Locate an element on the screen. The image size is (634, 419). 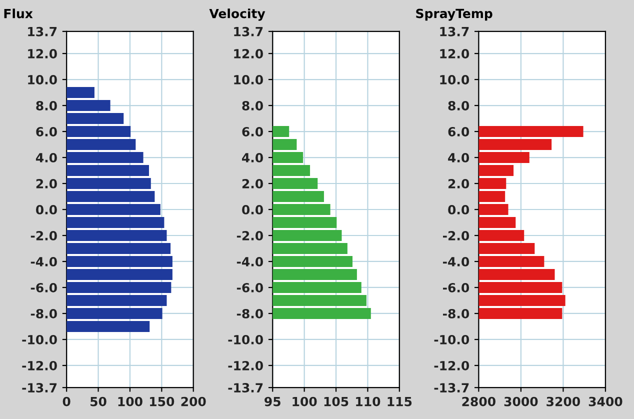
chart-title: SprayTemp is located at coordinates (454, 14).